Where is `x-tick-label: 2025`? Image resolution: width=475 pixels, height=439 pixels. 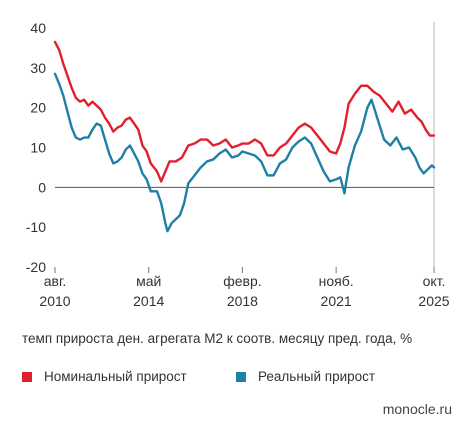
x-tick-label: 2025 is located at coordinates (433, 301).